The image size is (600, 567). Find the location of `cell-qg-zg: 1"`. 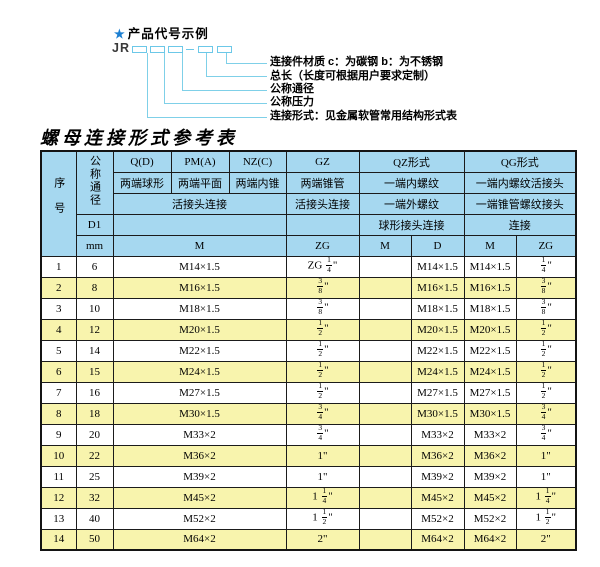

cell-qg-zg: 1" is located at coordinates (546, 455).